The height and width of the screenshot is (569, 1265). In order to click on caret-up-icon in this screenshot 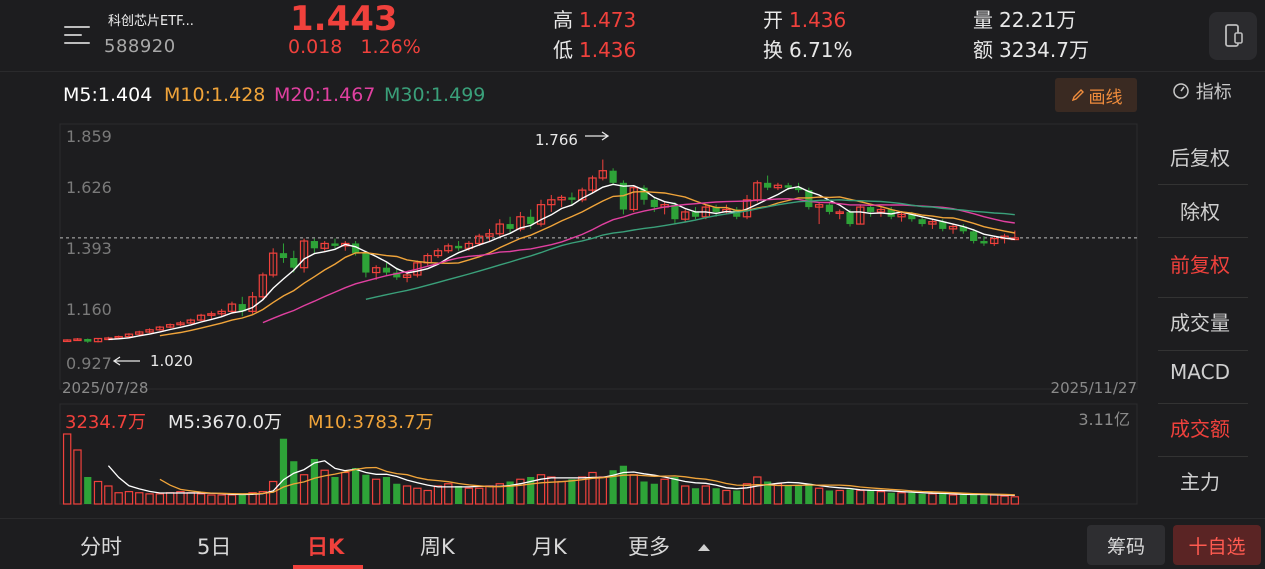, I will do `click(703, 547)`.